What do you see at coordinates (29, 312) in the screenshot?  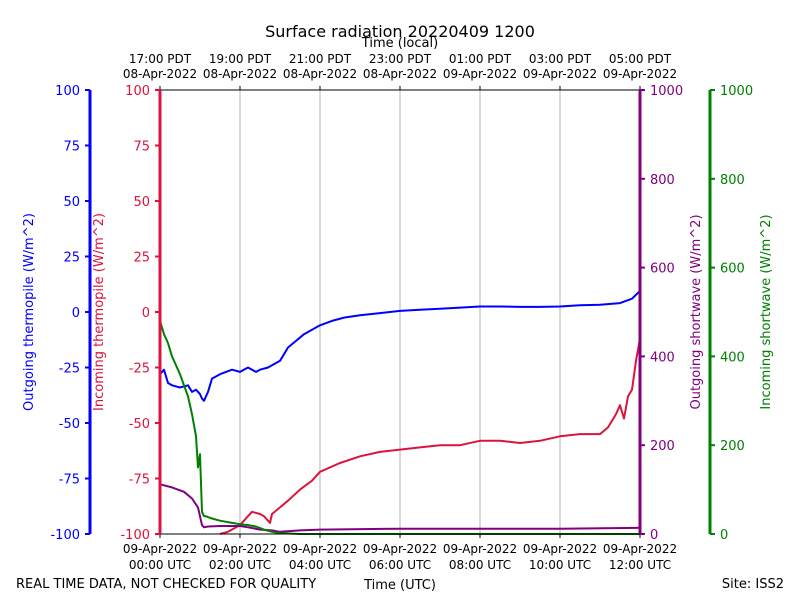 I see `axis-label-outgoing-thermopile: Outgoing thermopile (W/m^2)` at bounding box center [29, 312].